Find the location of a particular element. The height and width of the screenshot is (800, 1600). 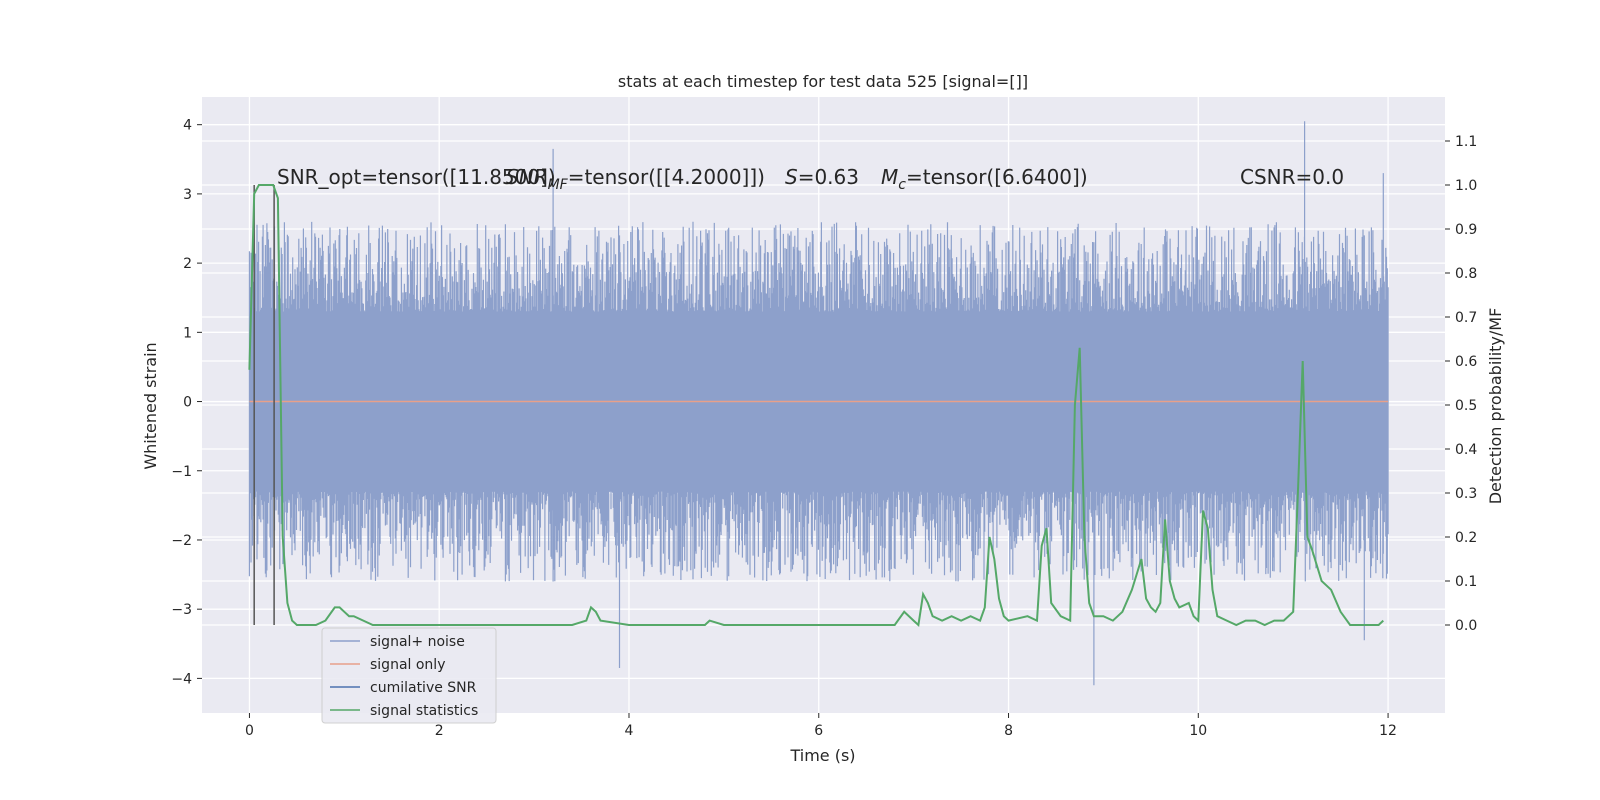

y-left-tick-label-1: −3 is located at coordinates (181, 610).